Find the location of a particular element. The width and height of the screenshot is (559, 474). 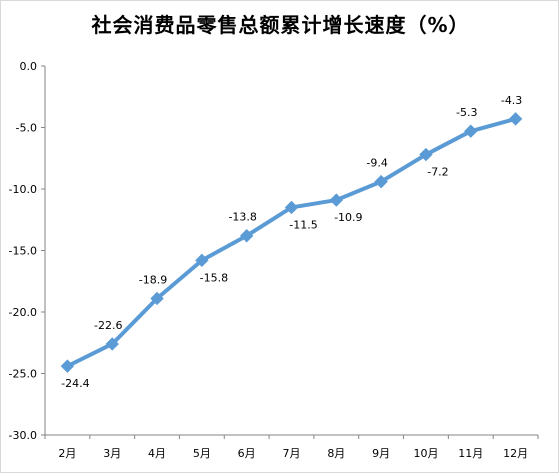

x-tick-label: 3月 is located at coordinates (112, 453).